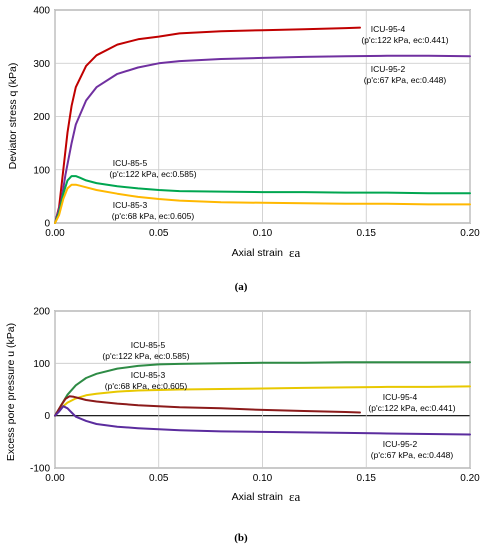 The width and height of the screenshot is (482, 550). What do you see at coordinates (41, 64) in the screenshot?
I see `y-tick-label-a-3: 300` at bounding box center [41, 64].